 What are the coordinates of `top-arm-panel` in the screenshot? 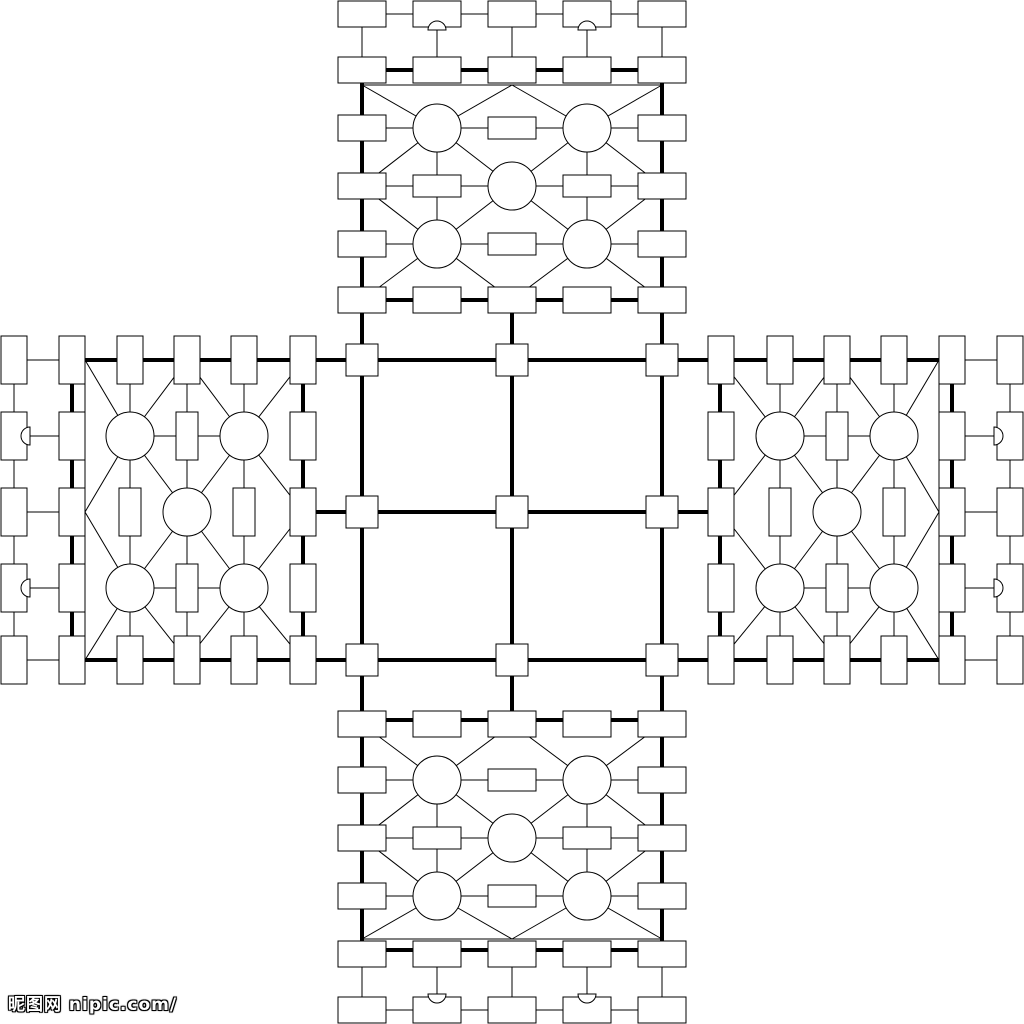 It's located at (512, 157).